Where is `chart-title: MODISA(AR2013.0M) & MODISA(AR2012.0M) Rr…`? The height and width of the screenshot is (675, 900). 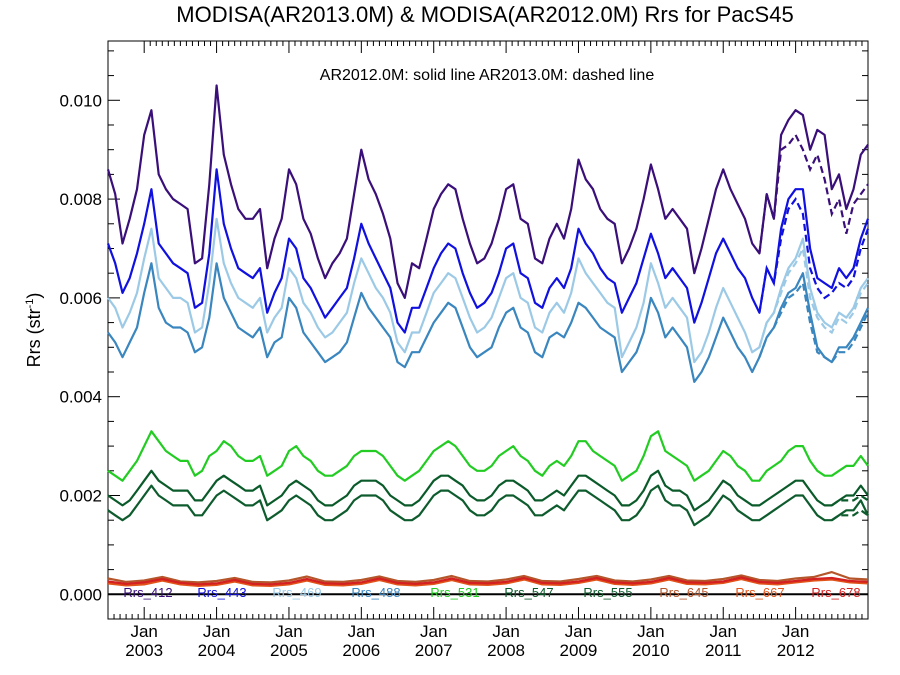 chart-title: MODISA(AR2013.0M) & MODISA(AR2012.0M) Rr… is located at coordinates (484, 14).